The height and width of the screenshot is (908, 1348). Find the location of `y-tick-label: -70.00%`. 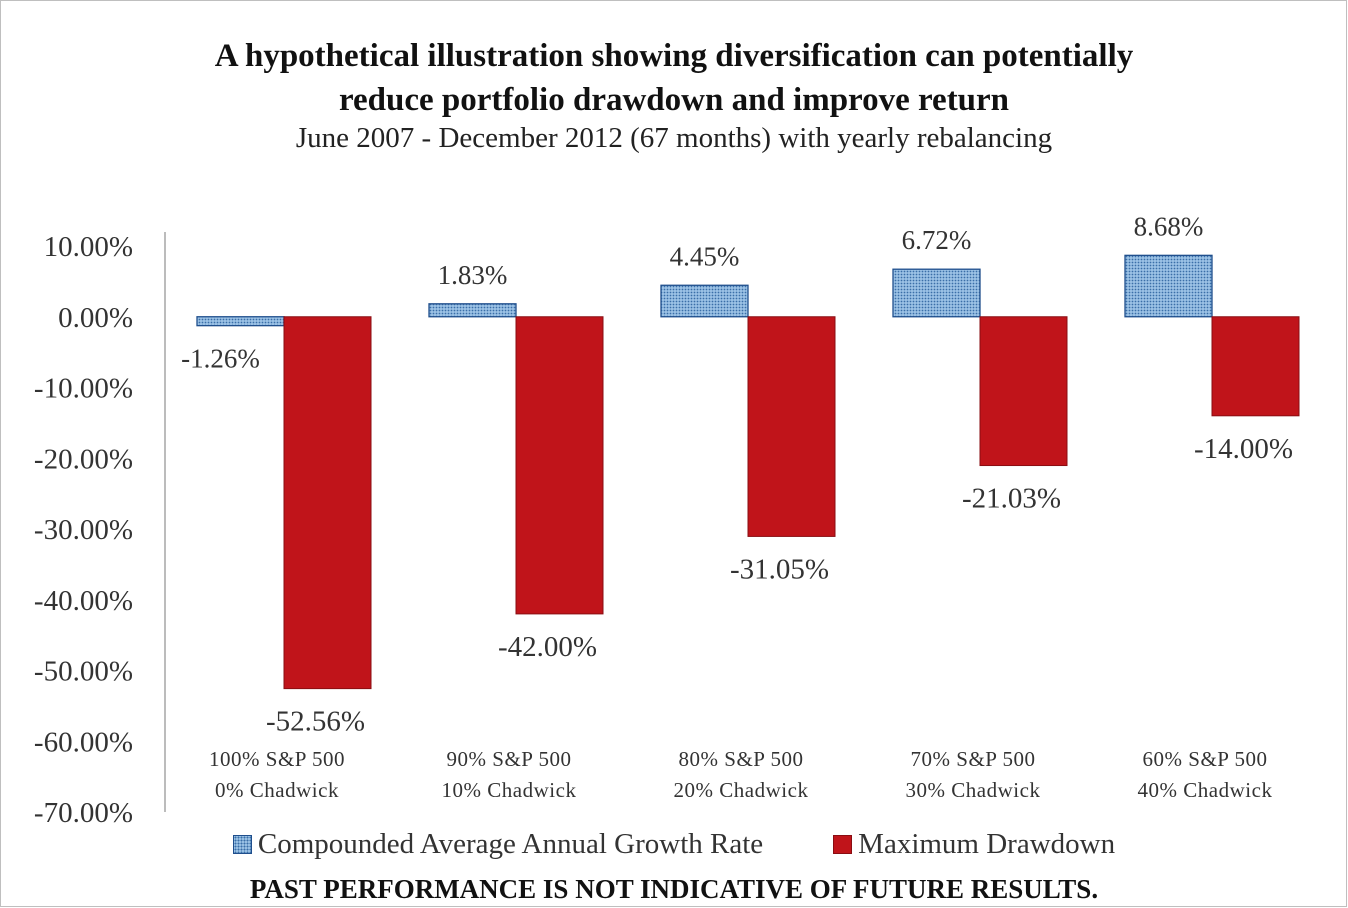

y-tick-label: -70.00% is located at coordinates (83, 813).